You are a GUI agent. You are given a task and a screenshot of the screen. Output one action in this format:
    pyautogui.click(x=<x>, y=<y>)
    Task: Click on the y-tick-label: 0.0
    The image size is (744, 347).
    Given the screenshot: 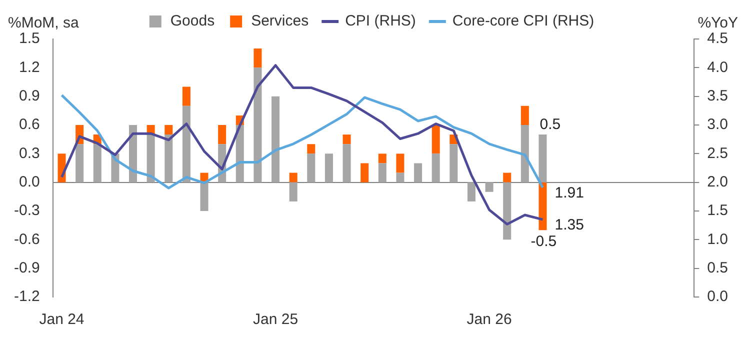 What is the action you would take?
    pyautogui.click(x=29, y=181)
    